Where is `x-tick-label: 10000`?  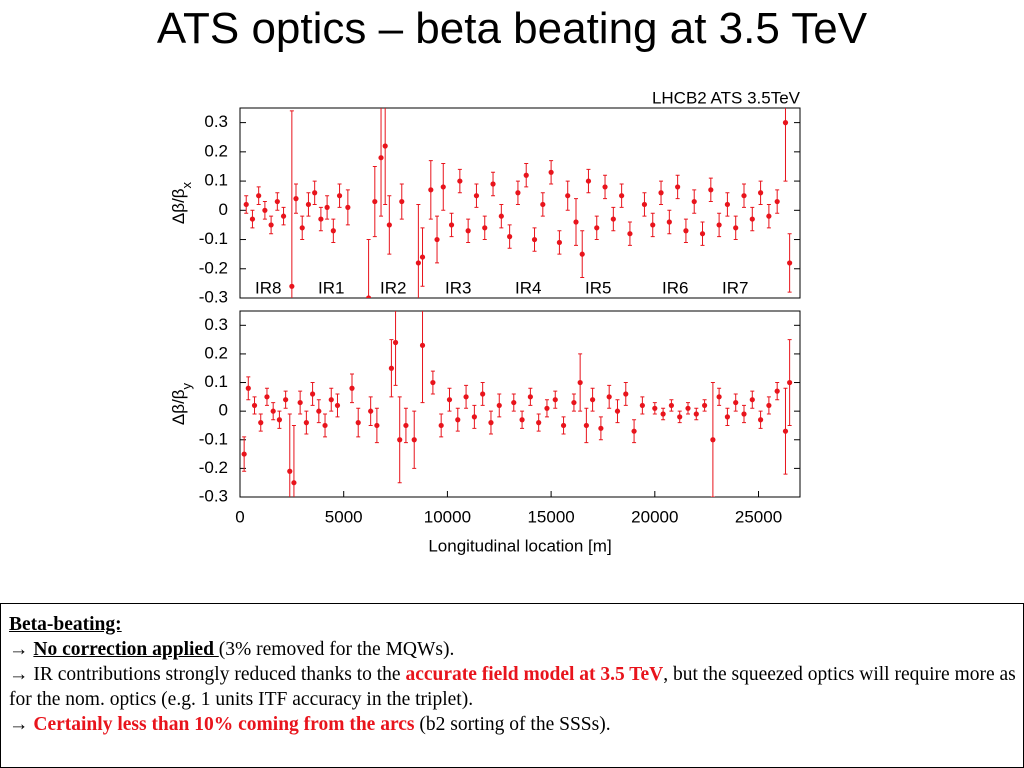 x-tick-label: 10000 is located at coordinates (447, 516).